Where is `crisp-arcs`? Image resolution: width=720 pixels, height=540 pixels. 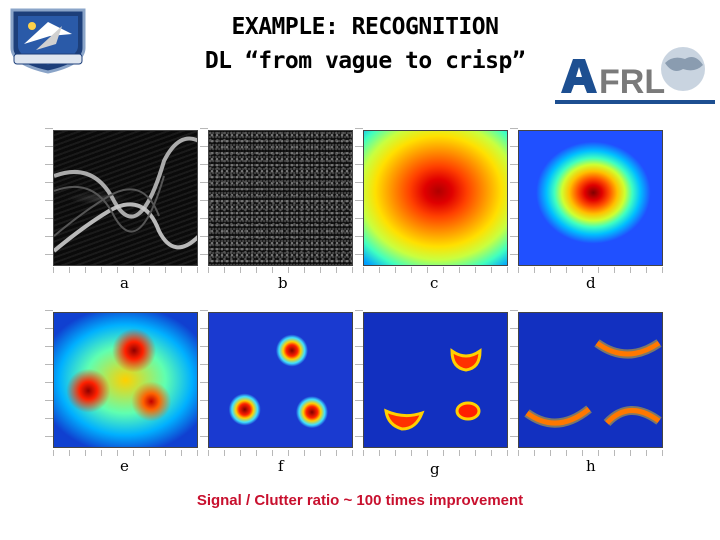
crisp-arcs is located at coordinates (593, 383).